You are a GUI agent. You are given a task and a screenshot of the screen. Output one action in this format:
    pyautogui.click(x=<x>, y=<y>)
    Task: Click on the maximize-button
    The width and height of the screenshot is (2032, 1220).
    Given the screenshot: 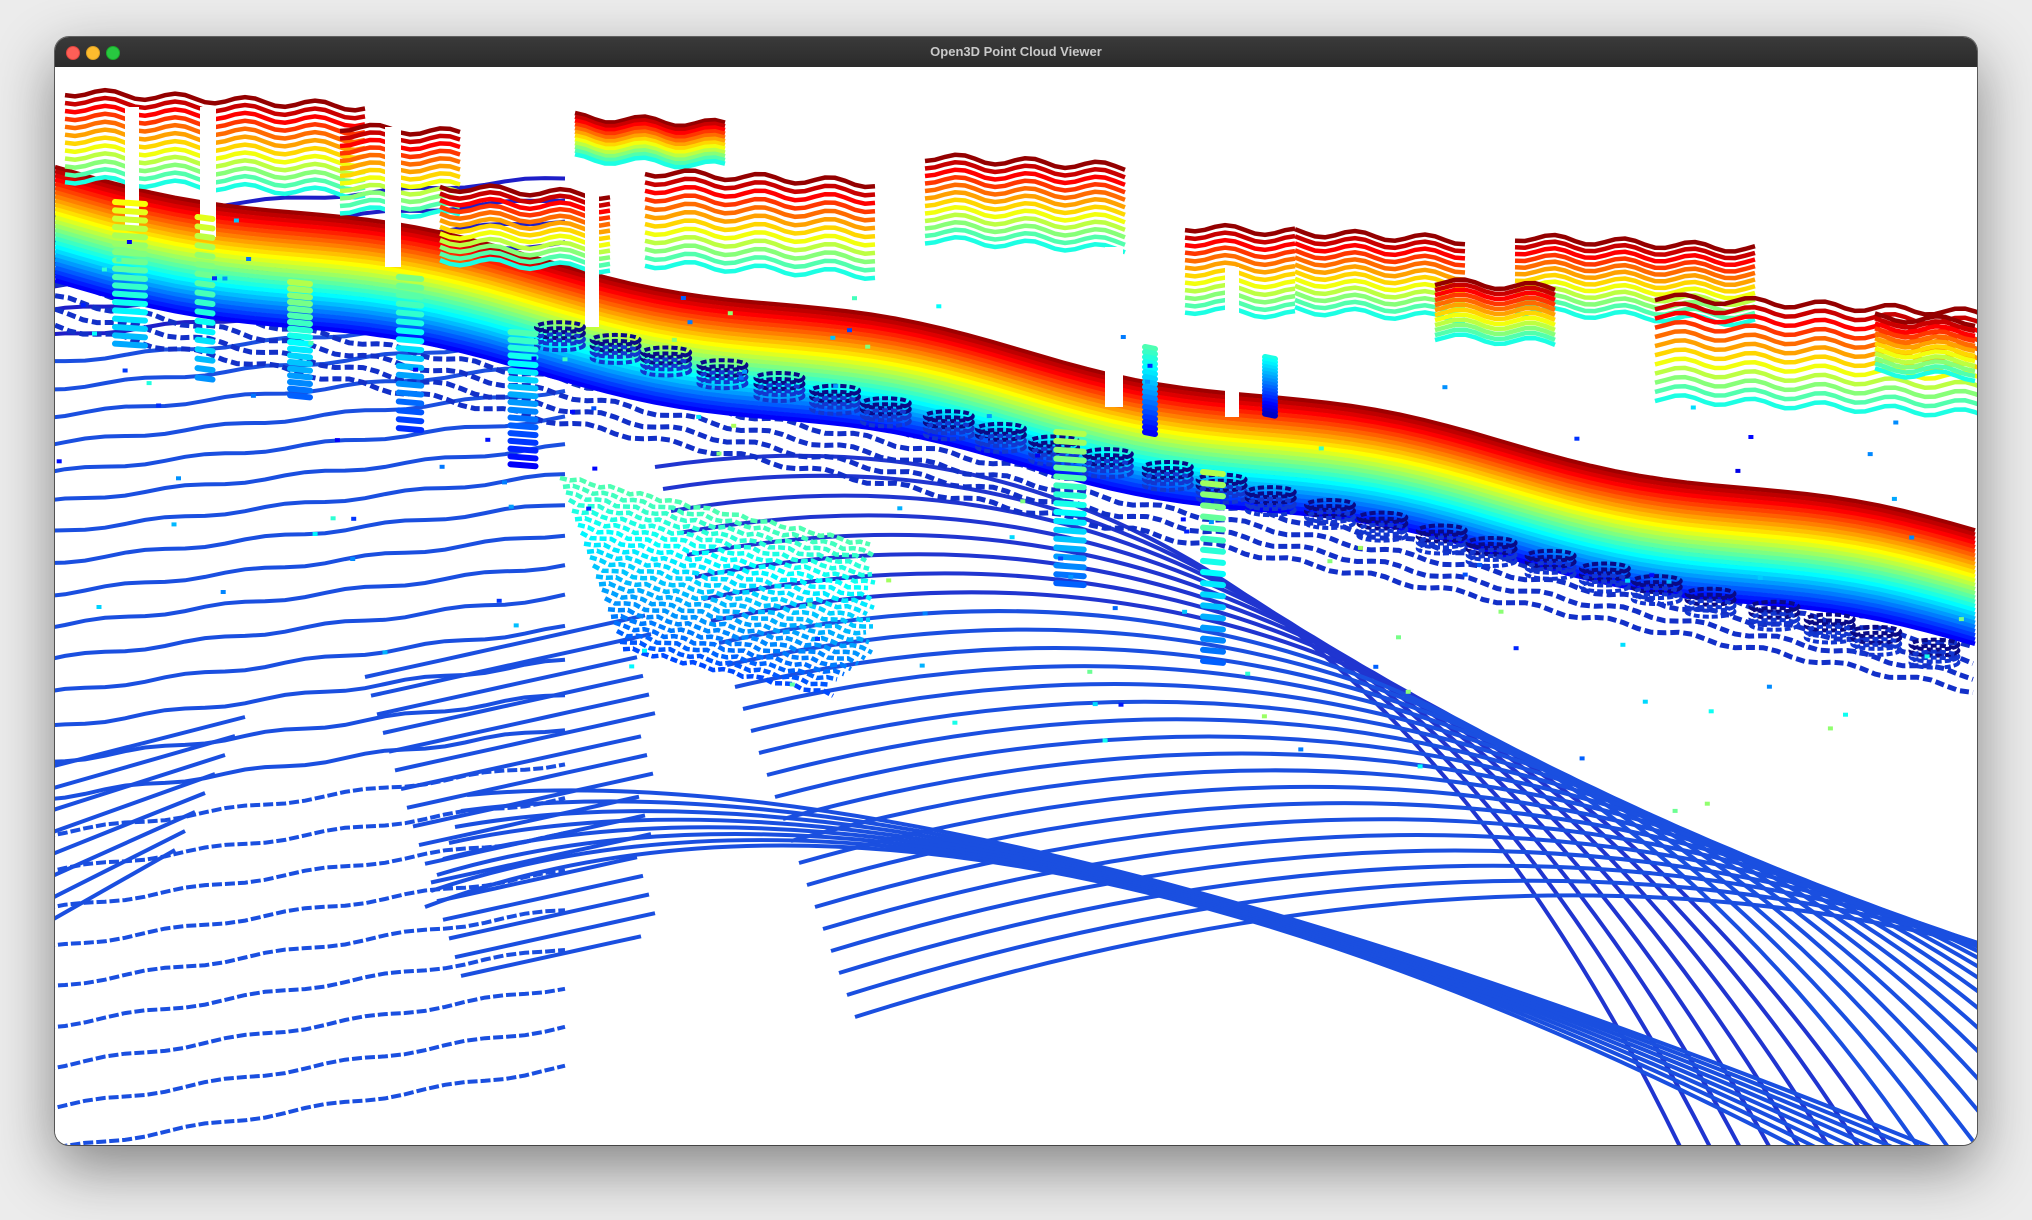 What is the action you would take?
    pyautogui.click(x=113, y=53)
    